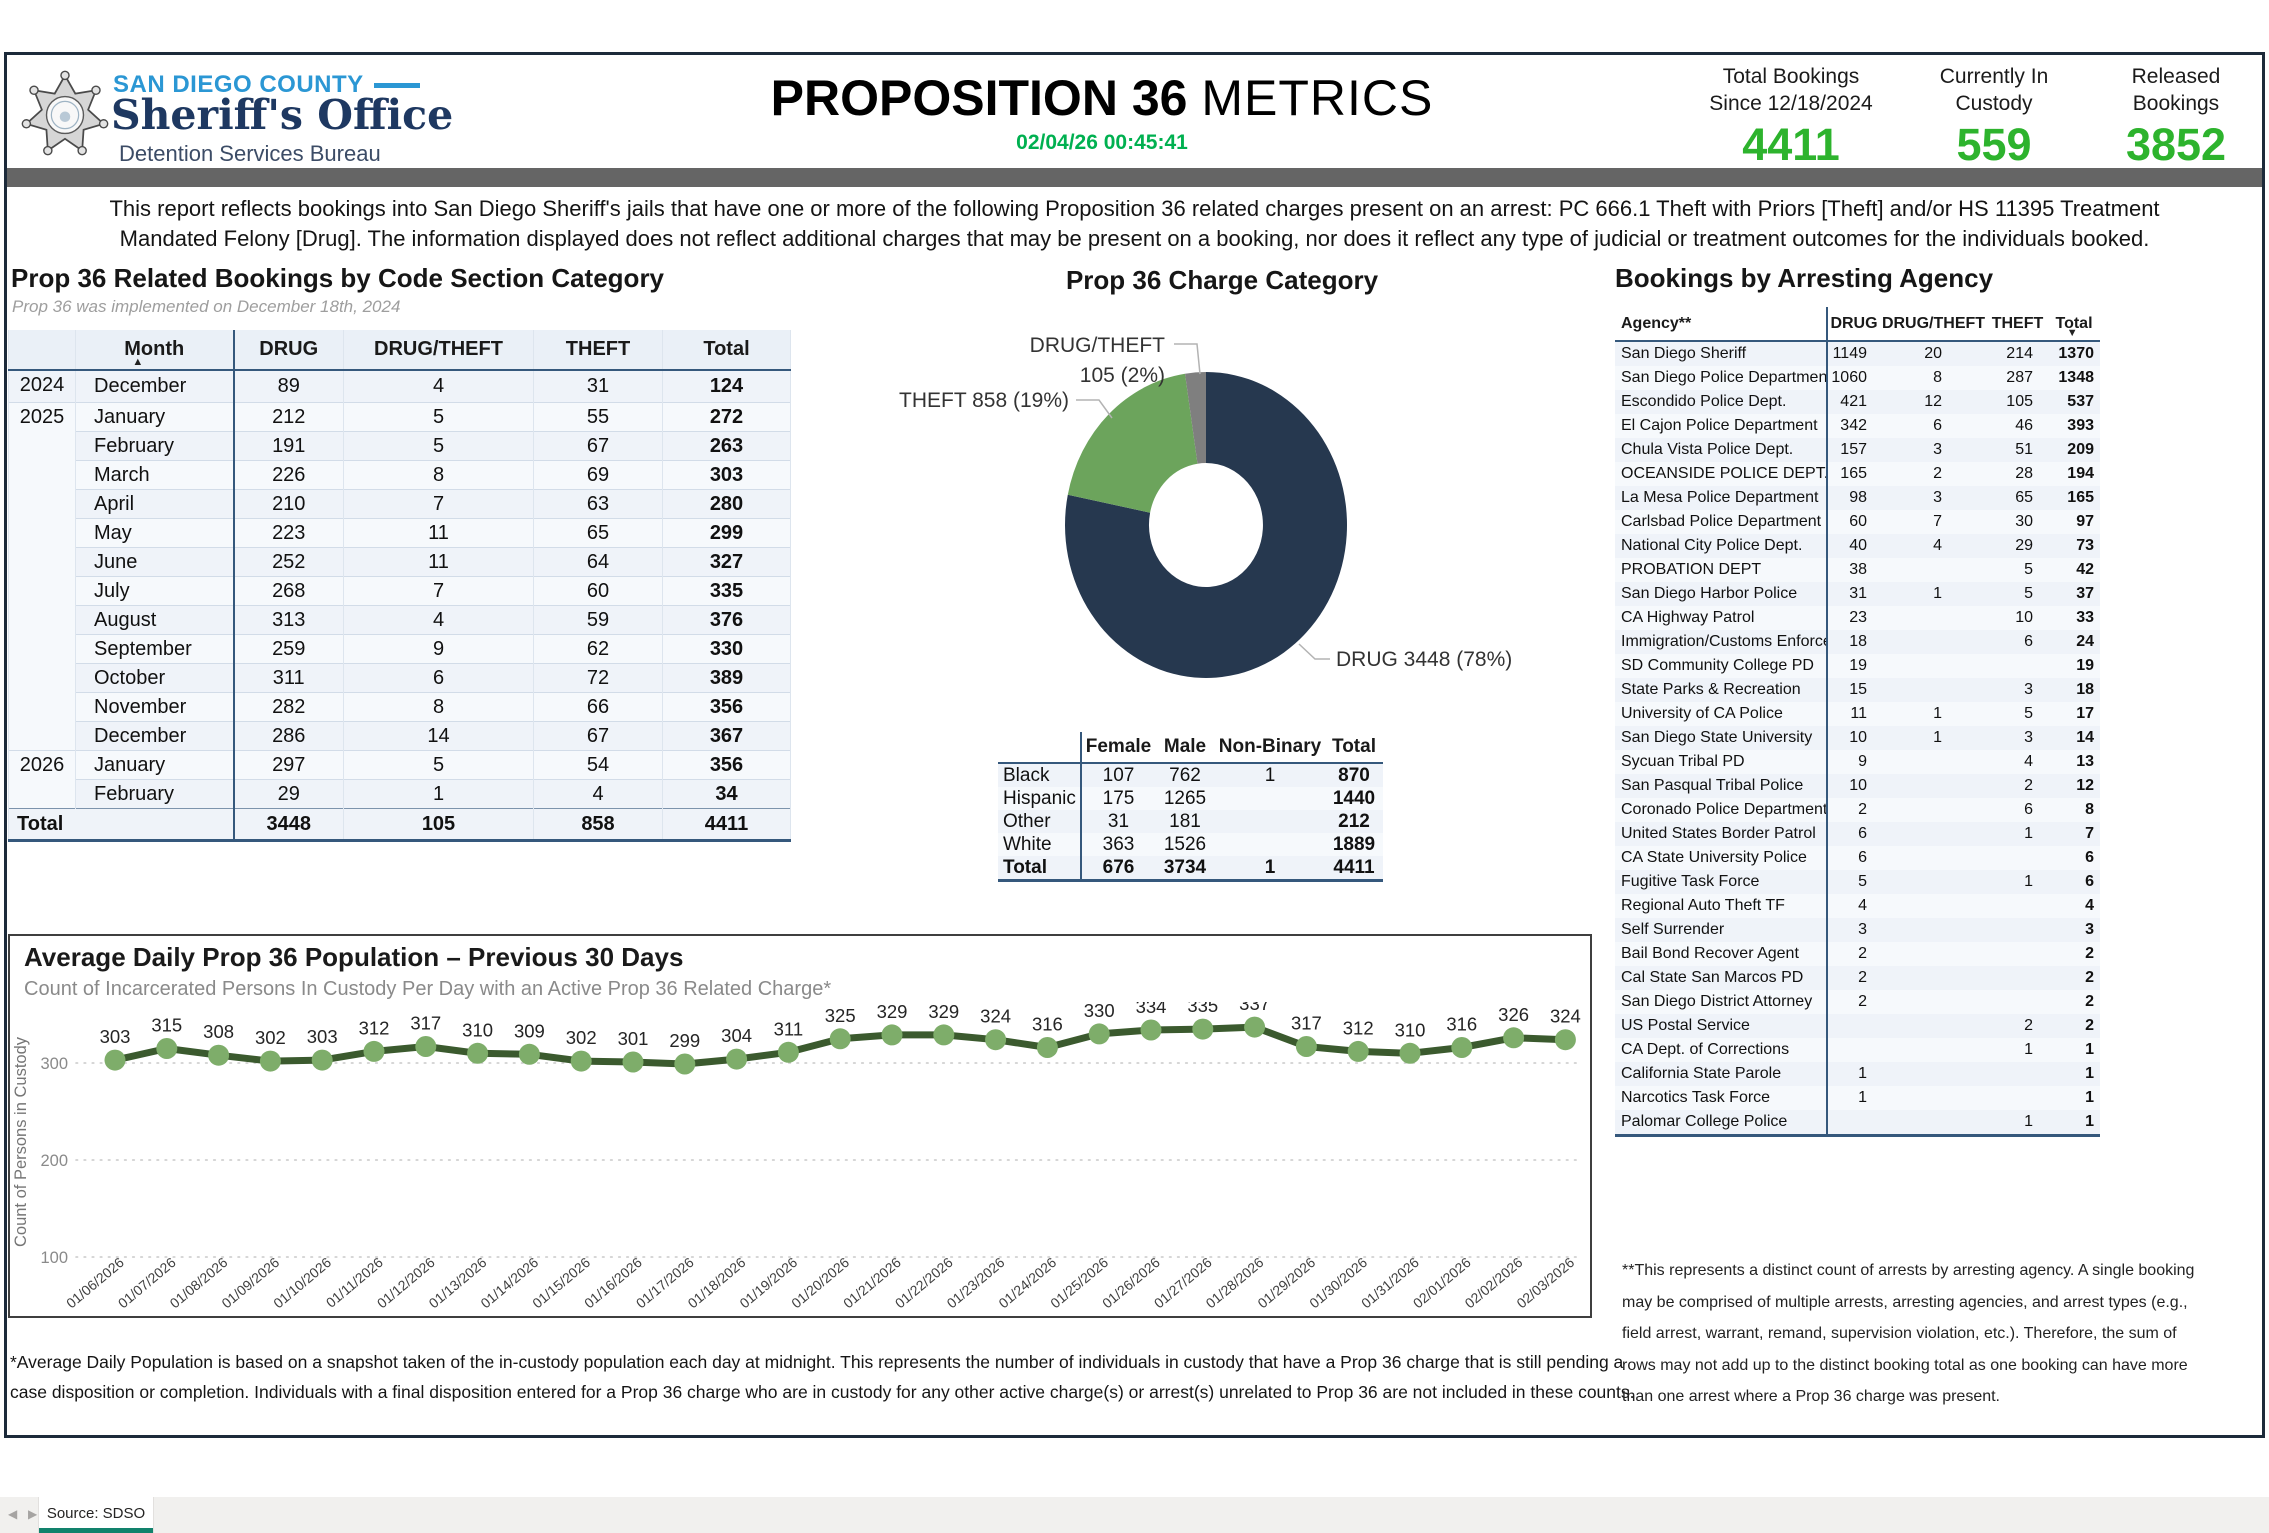 This screenshot has width=2269, height=1533. Describe the element at coordinates (115, 1036) in the screenshot. I see `data-label: 303` at that location.